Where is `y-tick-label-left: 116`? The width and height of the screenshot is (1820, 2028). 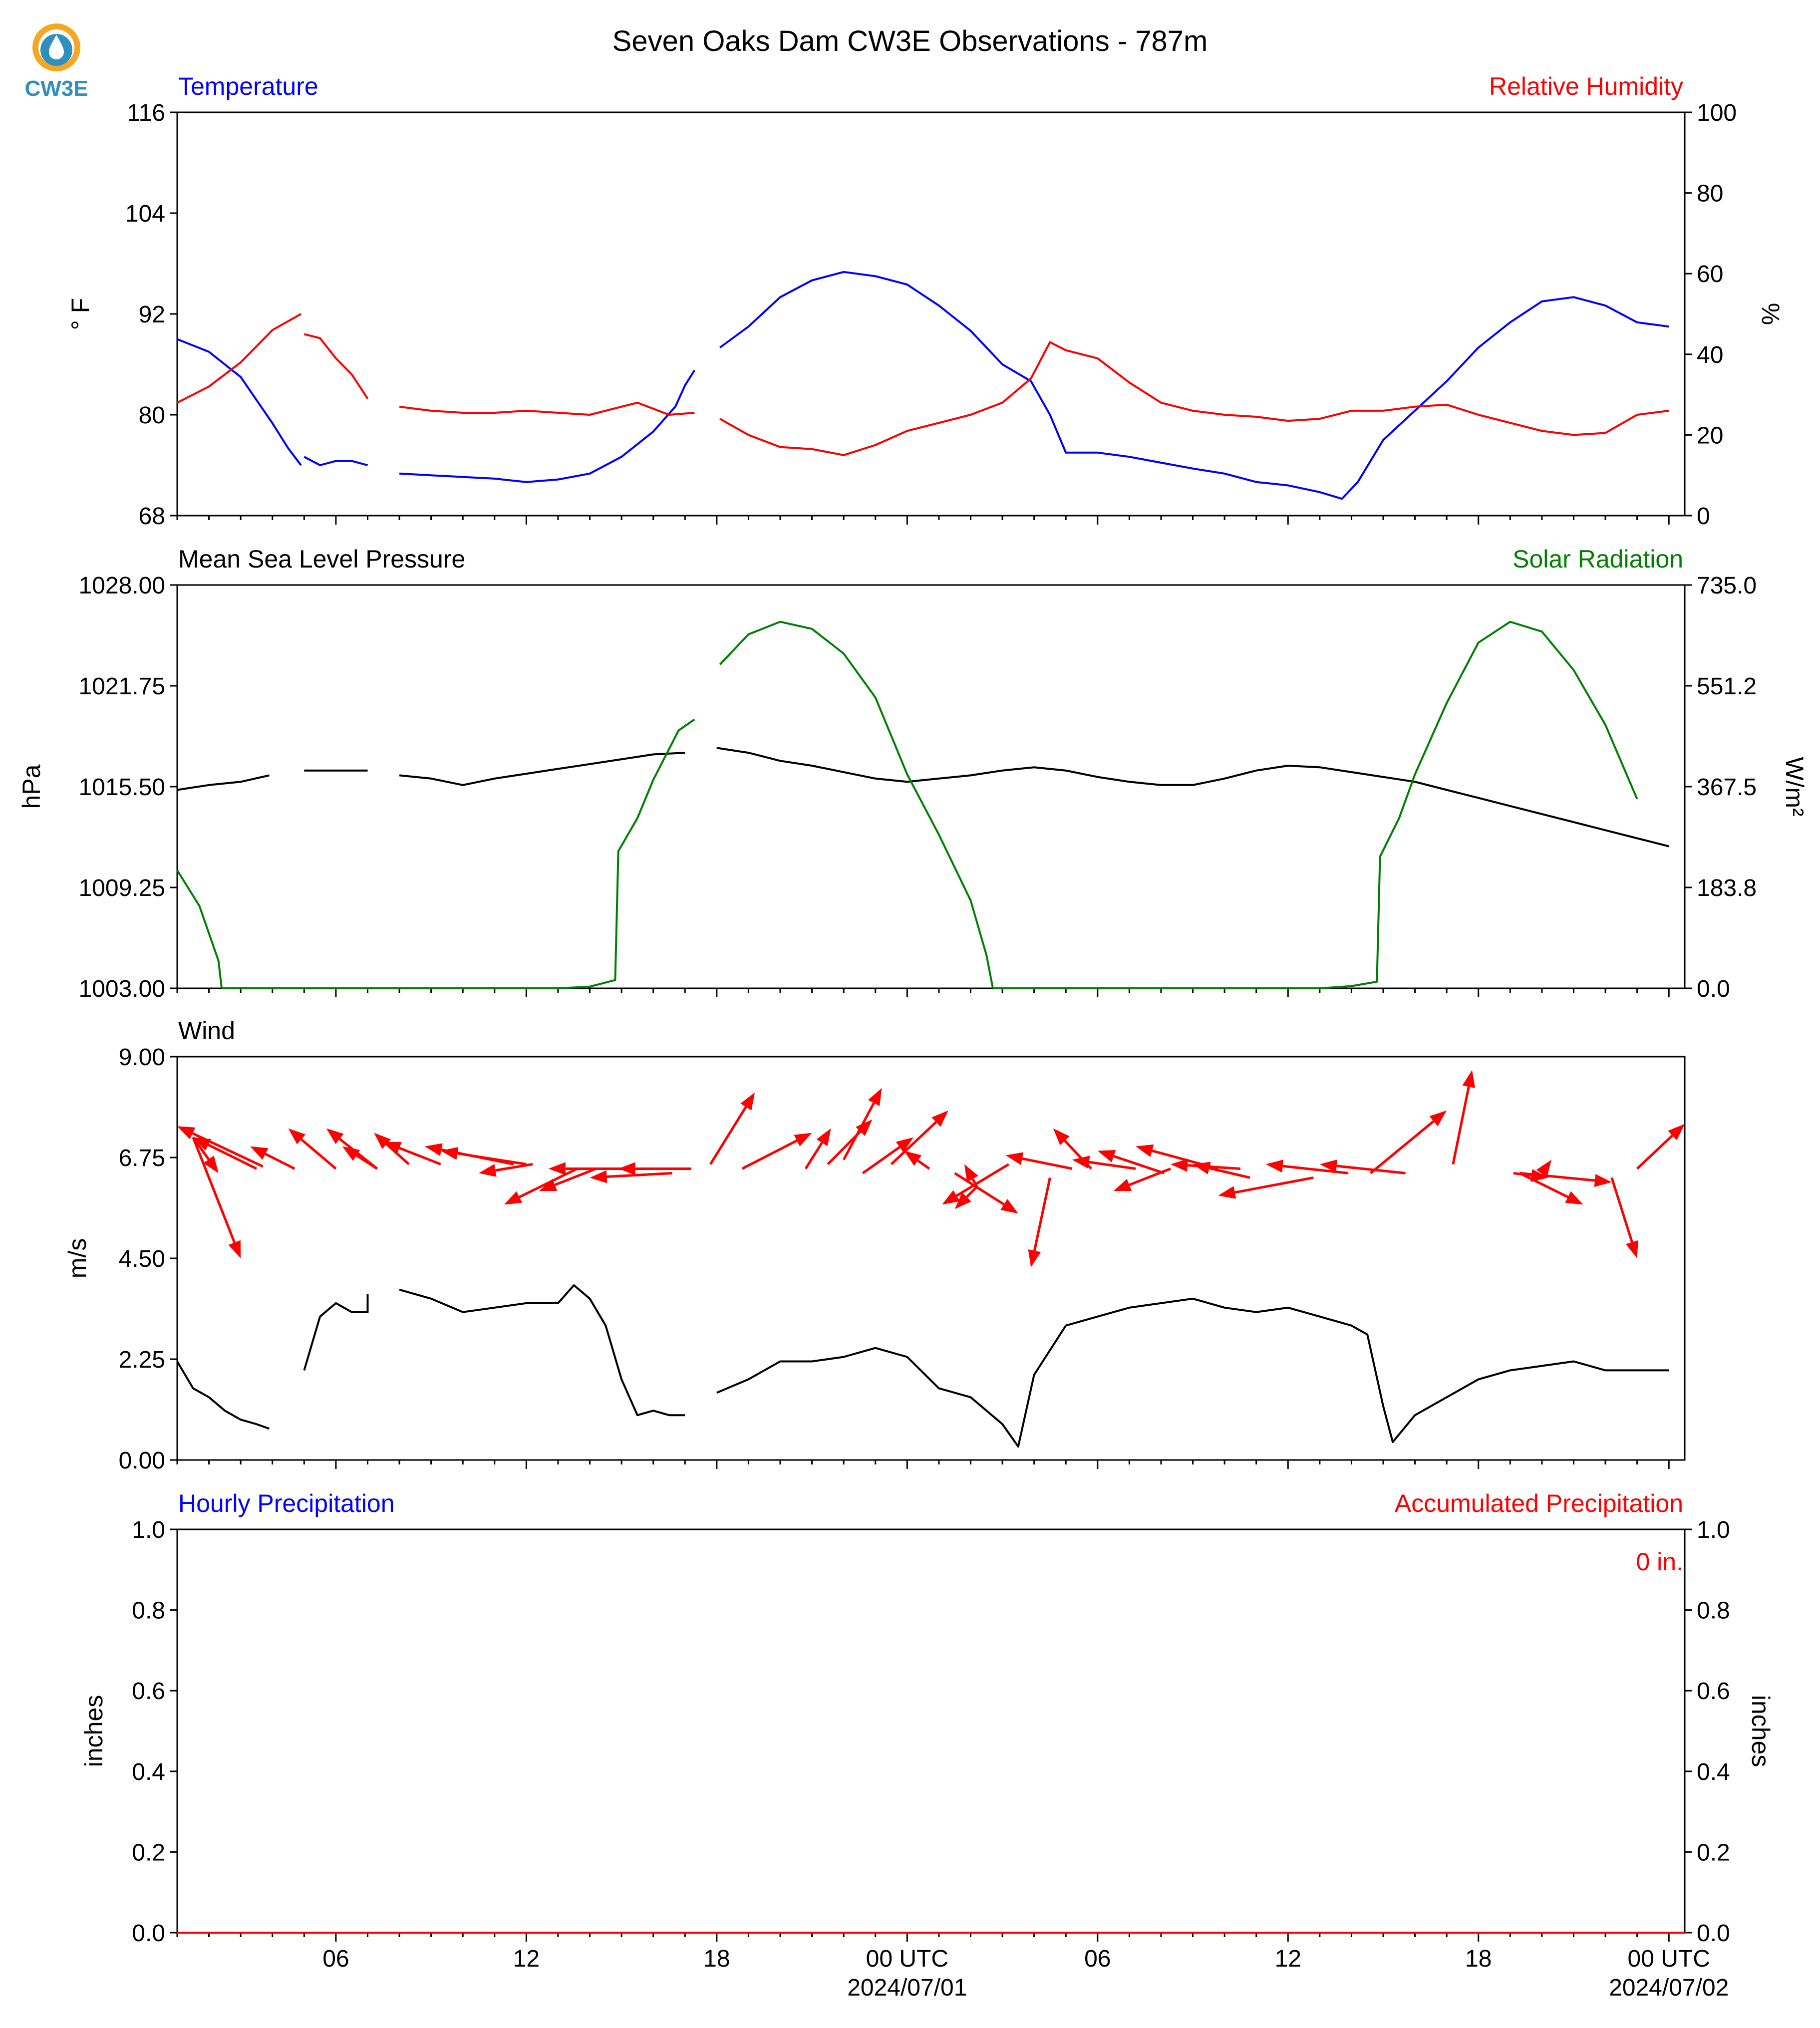 y-tick-label-left: 116 is located at coordinates (146, 113).